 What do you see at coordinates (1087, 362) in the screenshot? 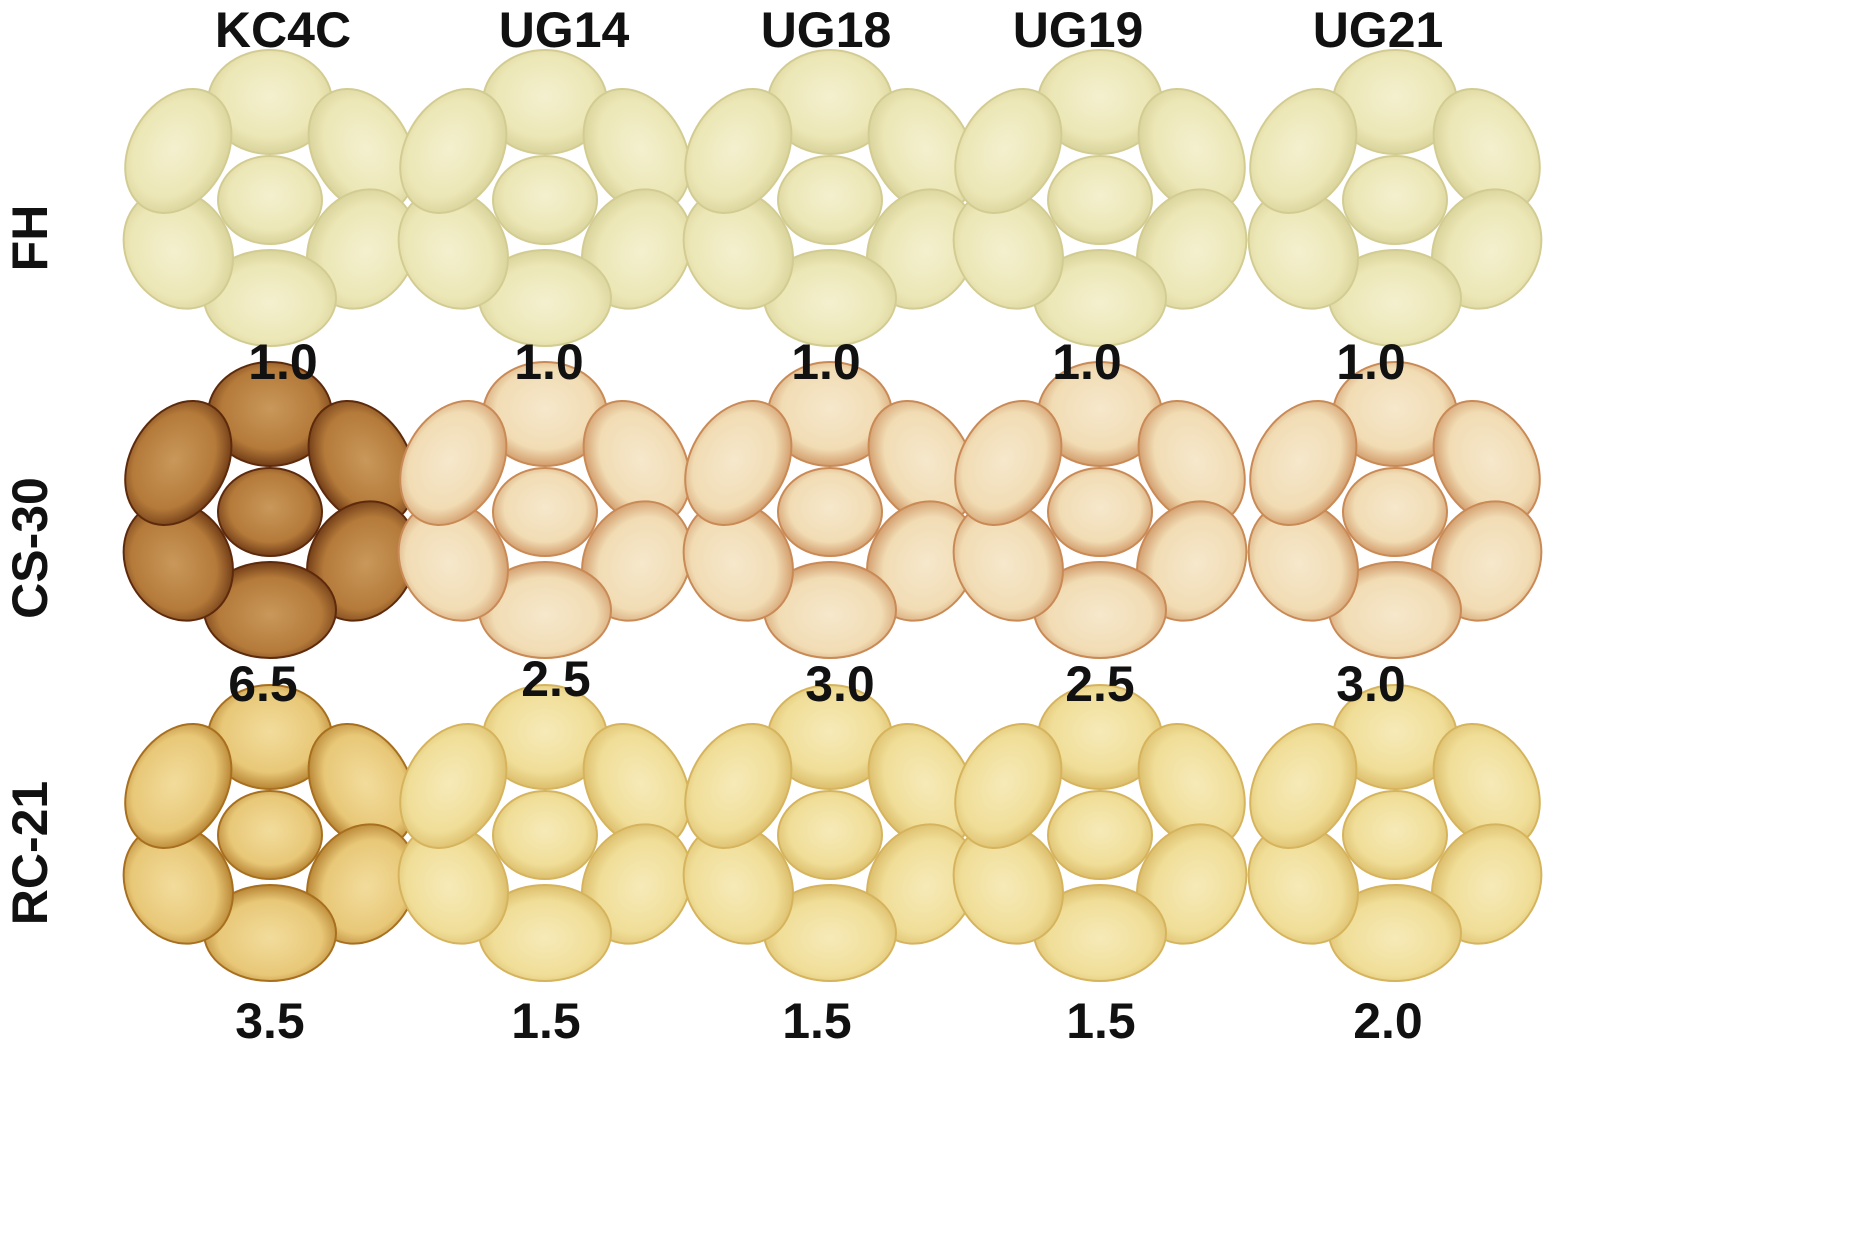
I see `score-fh-ug19: 1.0` at bounding box center [1087, 362].